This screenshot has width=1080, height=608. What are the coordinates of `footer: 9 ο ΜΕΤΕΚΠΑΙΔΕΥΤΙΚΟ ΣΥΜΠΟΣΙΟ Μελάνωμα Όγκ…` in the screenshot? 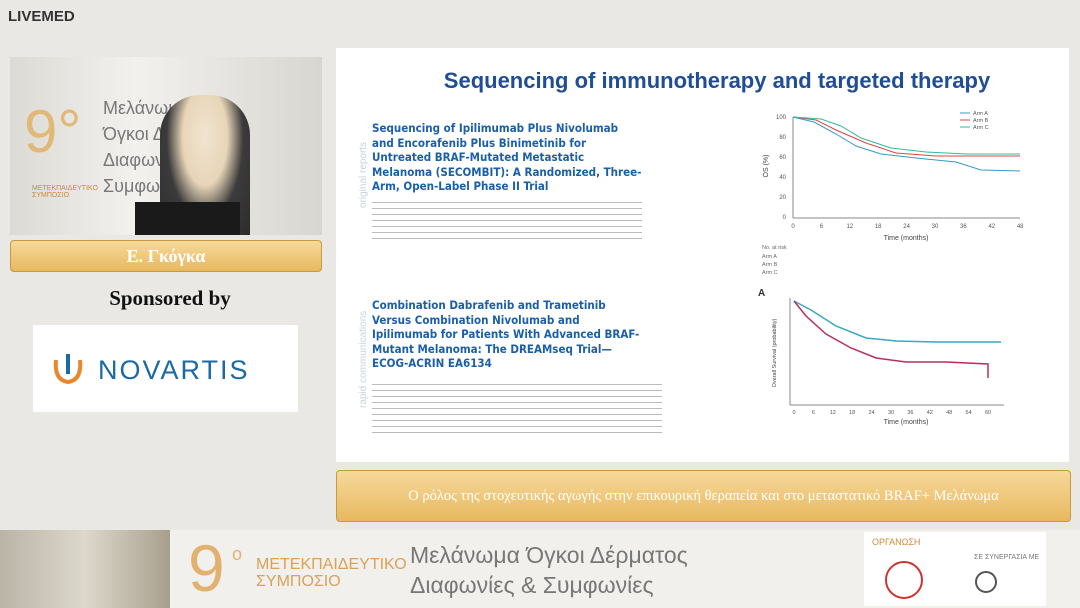 It's located at (540, 569).